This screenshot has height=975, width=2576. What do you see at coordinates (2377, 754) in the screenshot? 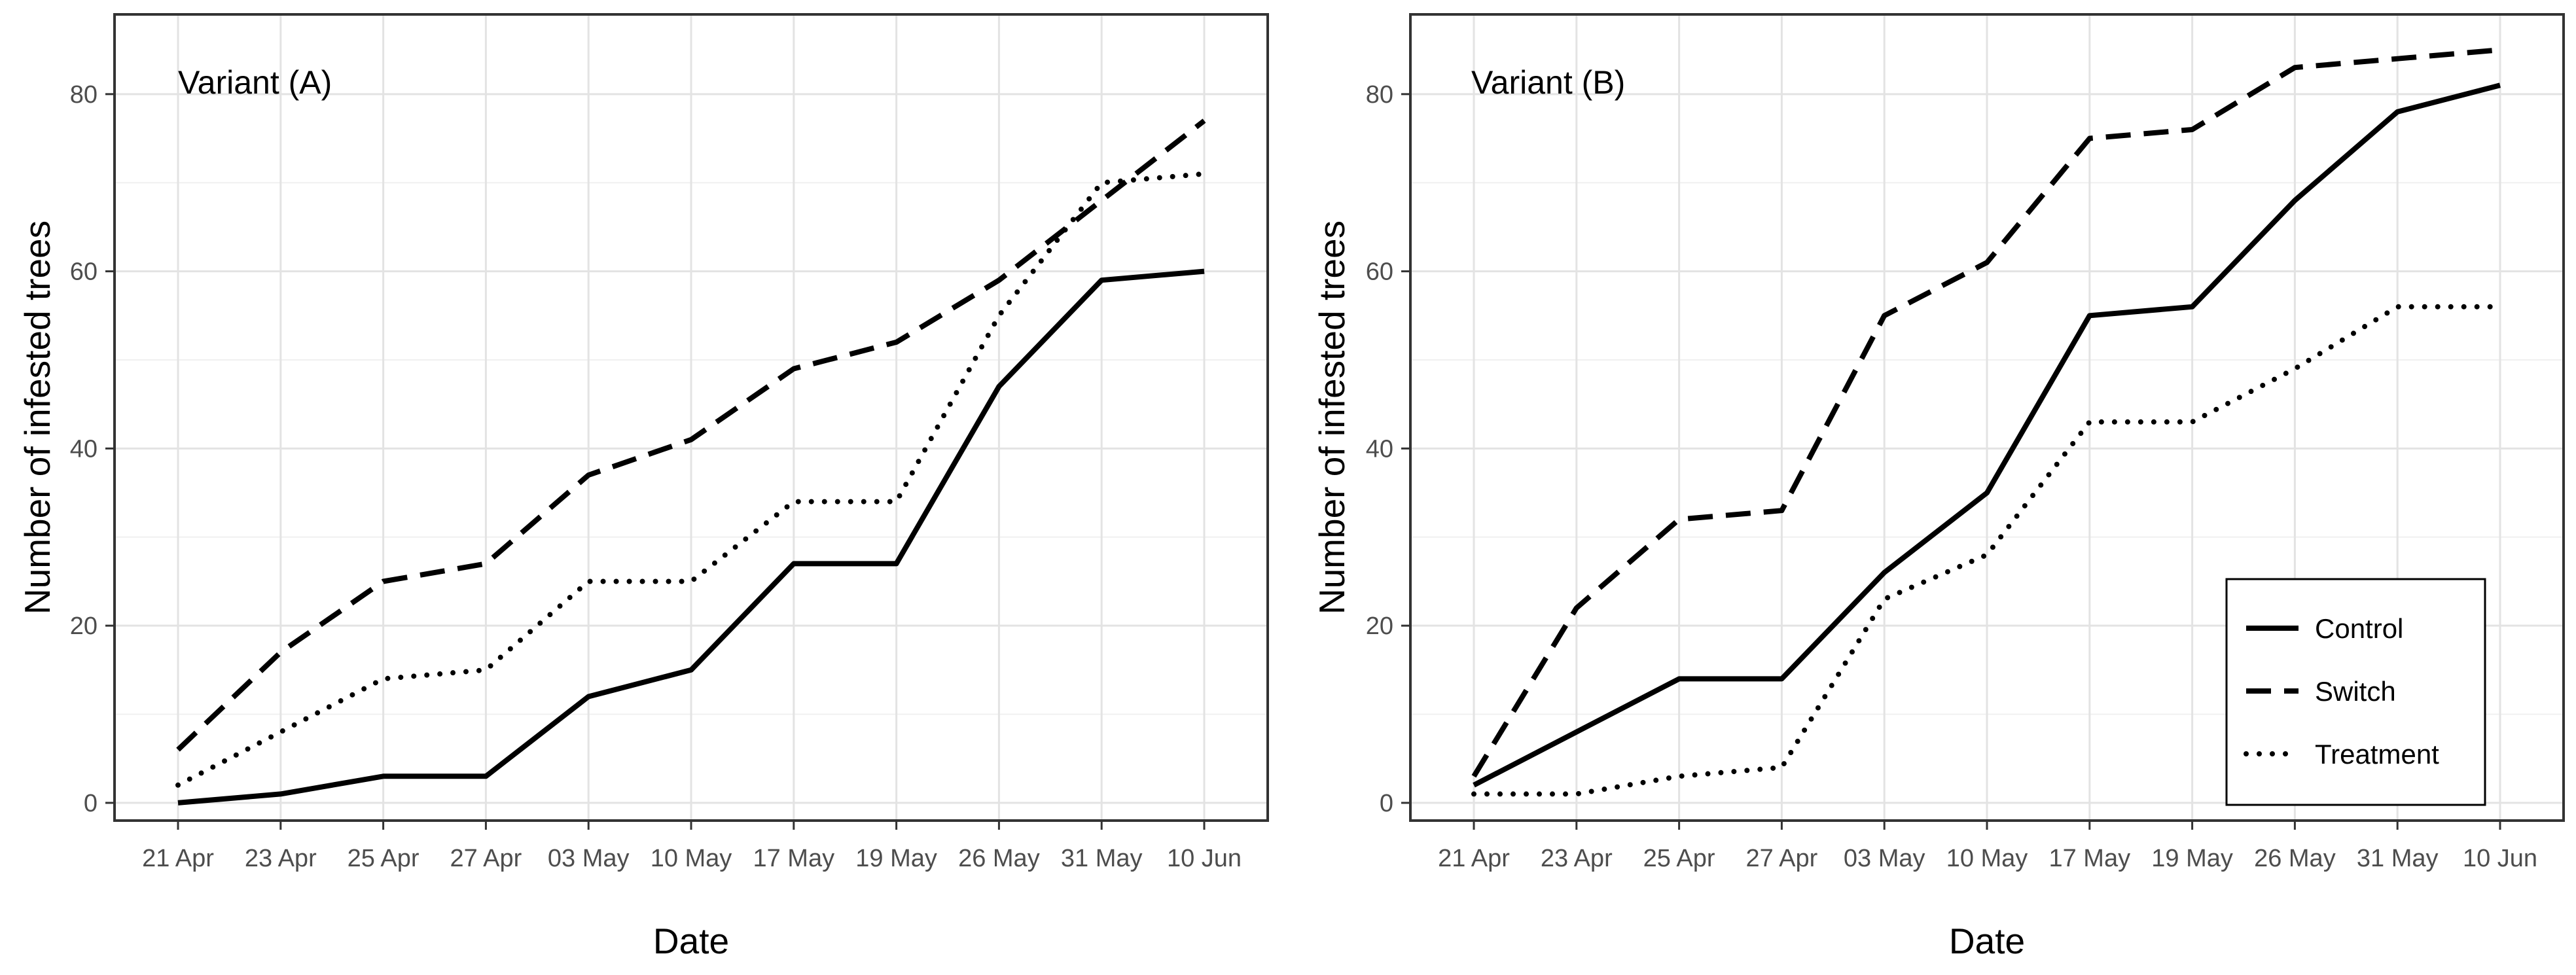
I see `legend-label-treatment: Treatment` at bounding box center [2377, 754].